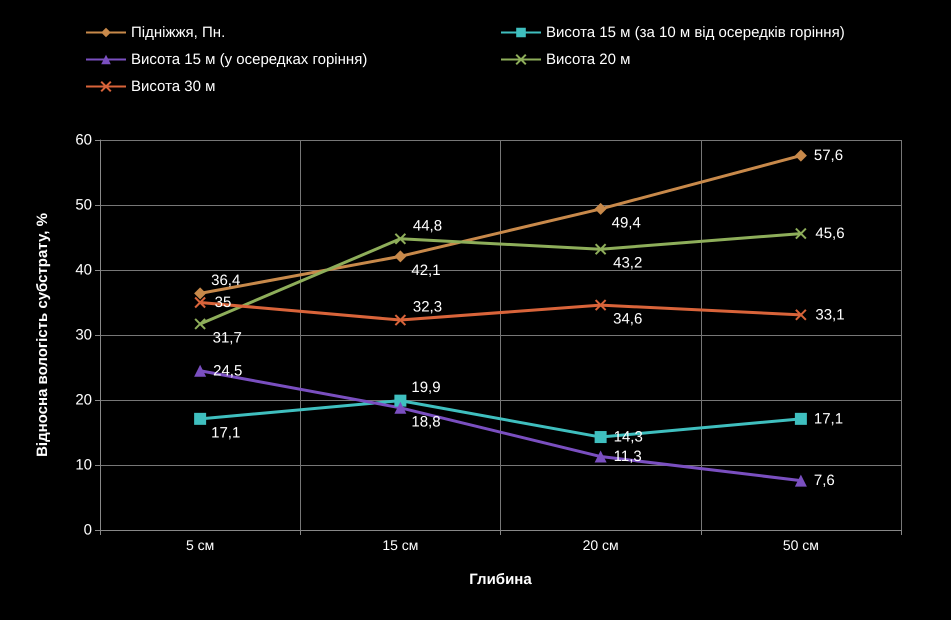 This screenshot has width=951, height=620. Describe the element at coordinates (829, 155) in the screenshot. I see `data-label: 57,6` at that location.